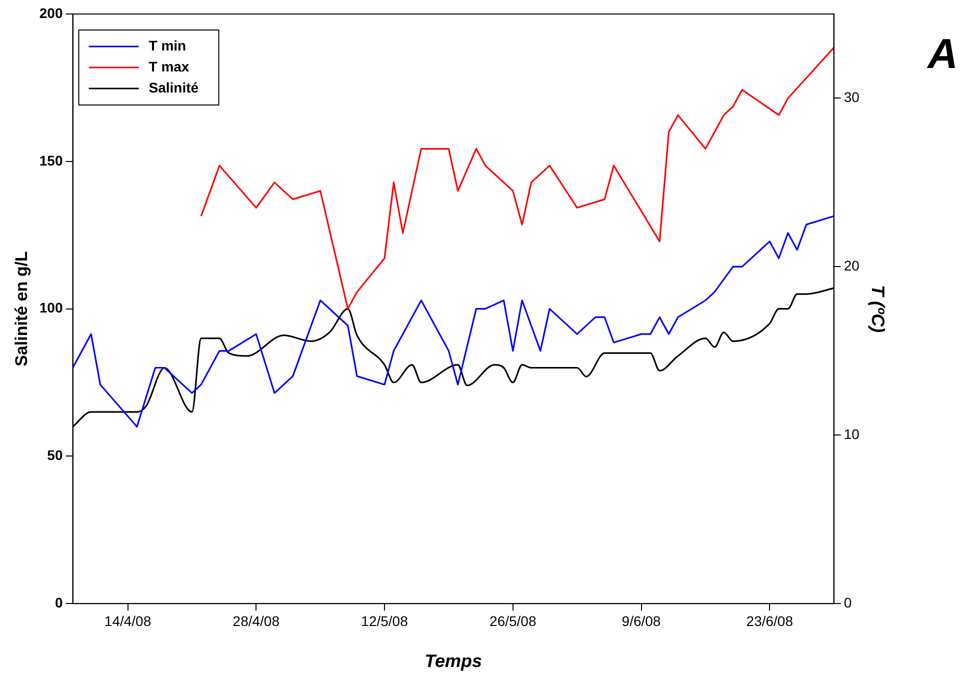  Describe the element at coordinates (852, 266) in the screenshot. I see `y2-tick-label: 20` at that location.